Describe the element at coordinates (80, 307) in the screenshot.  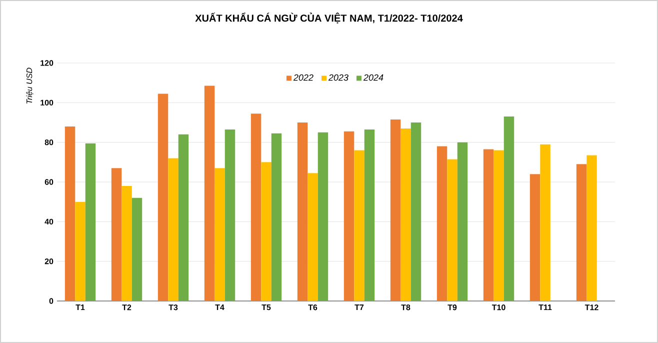
I see `x-tick-label: T1` at that location.